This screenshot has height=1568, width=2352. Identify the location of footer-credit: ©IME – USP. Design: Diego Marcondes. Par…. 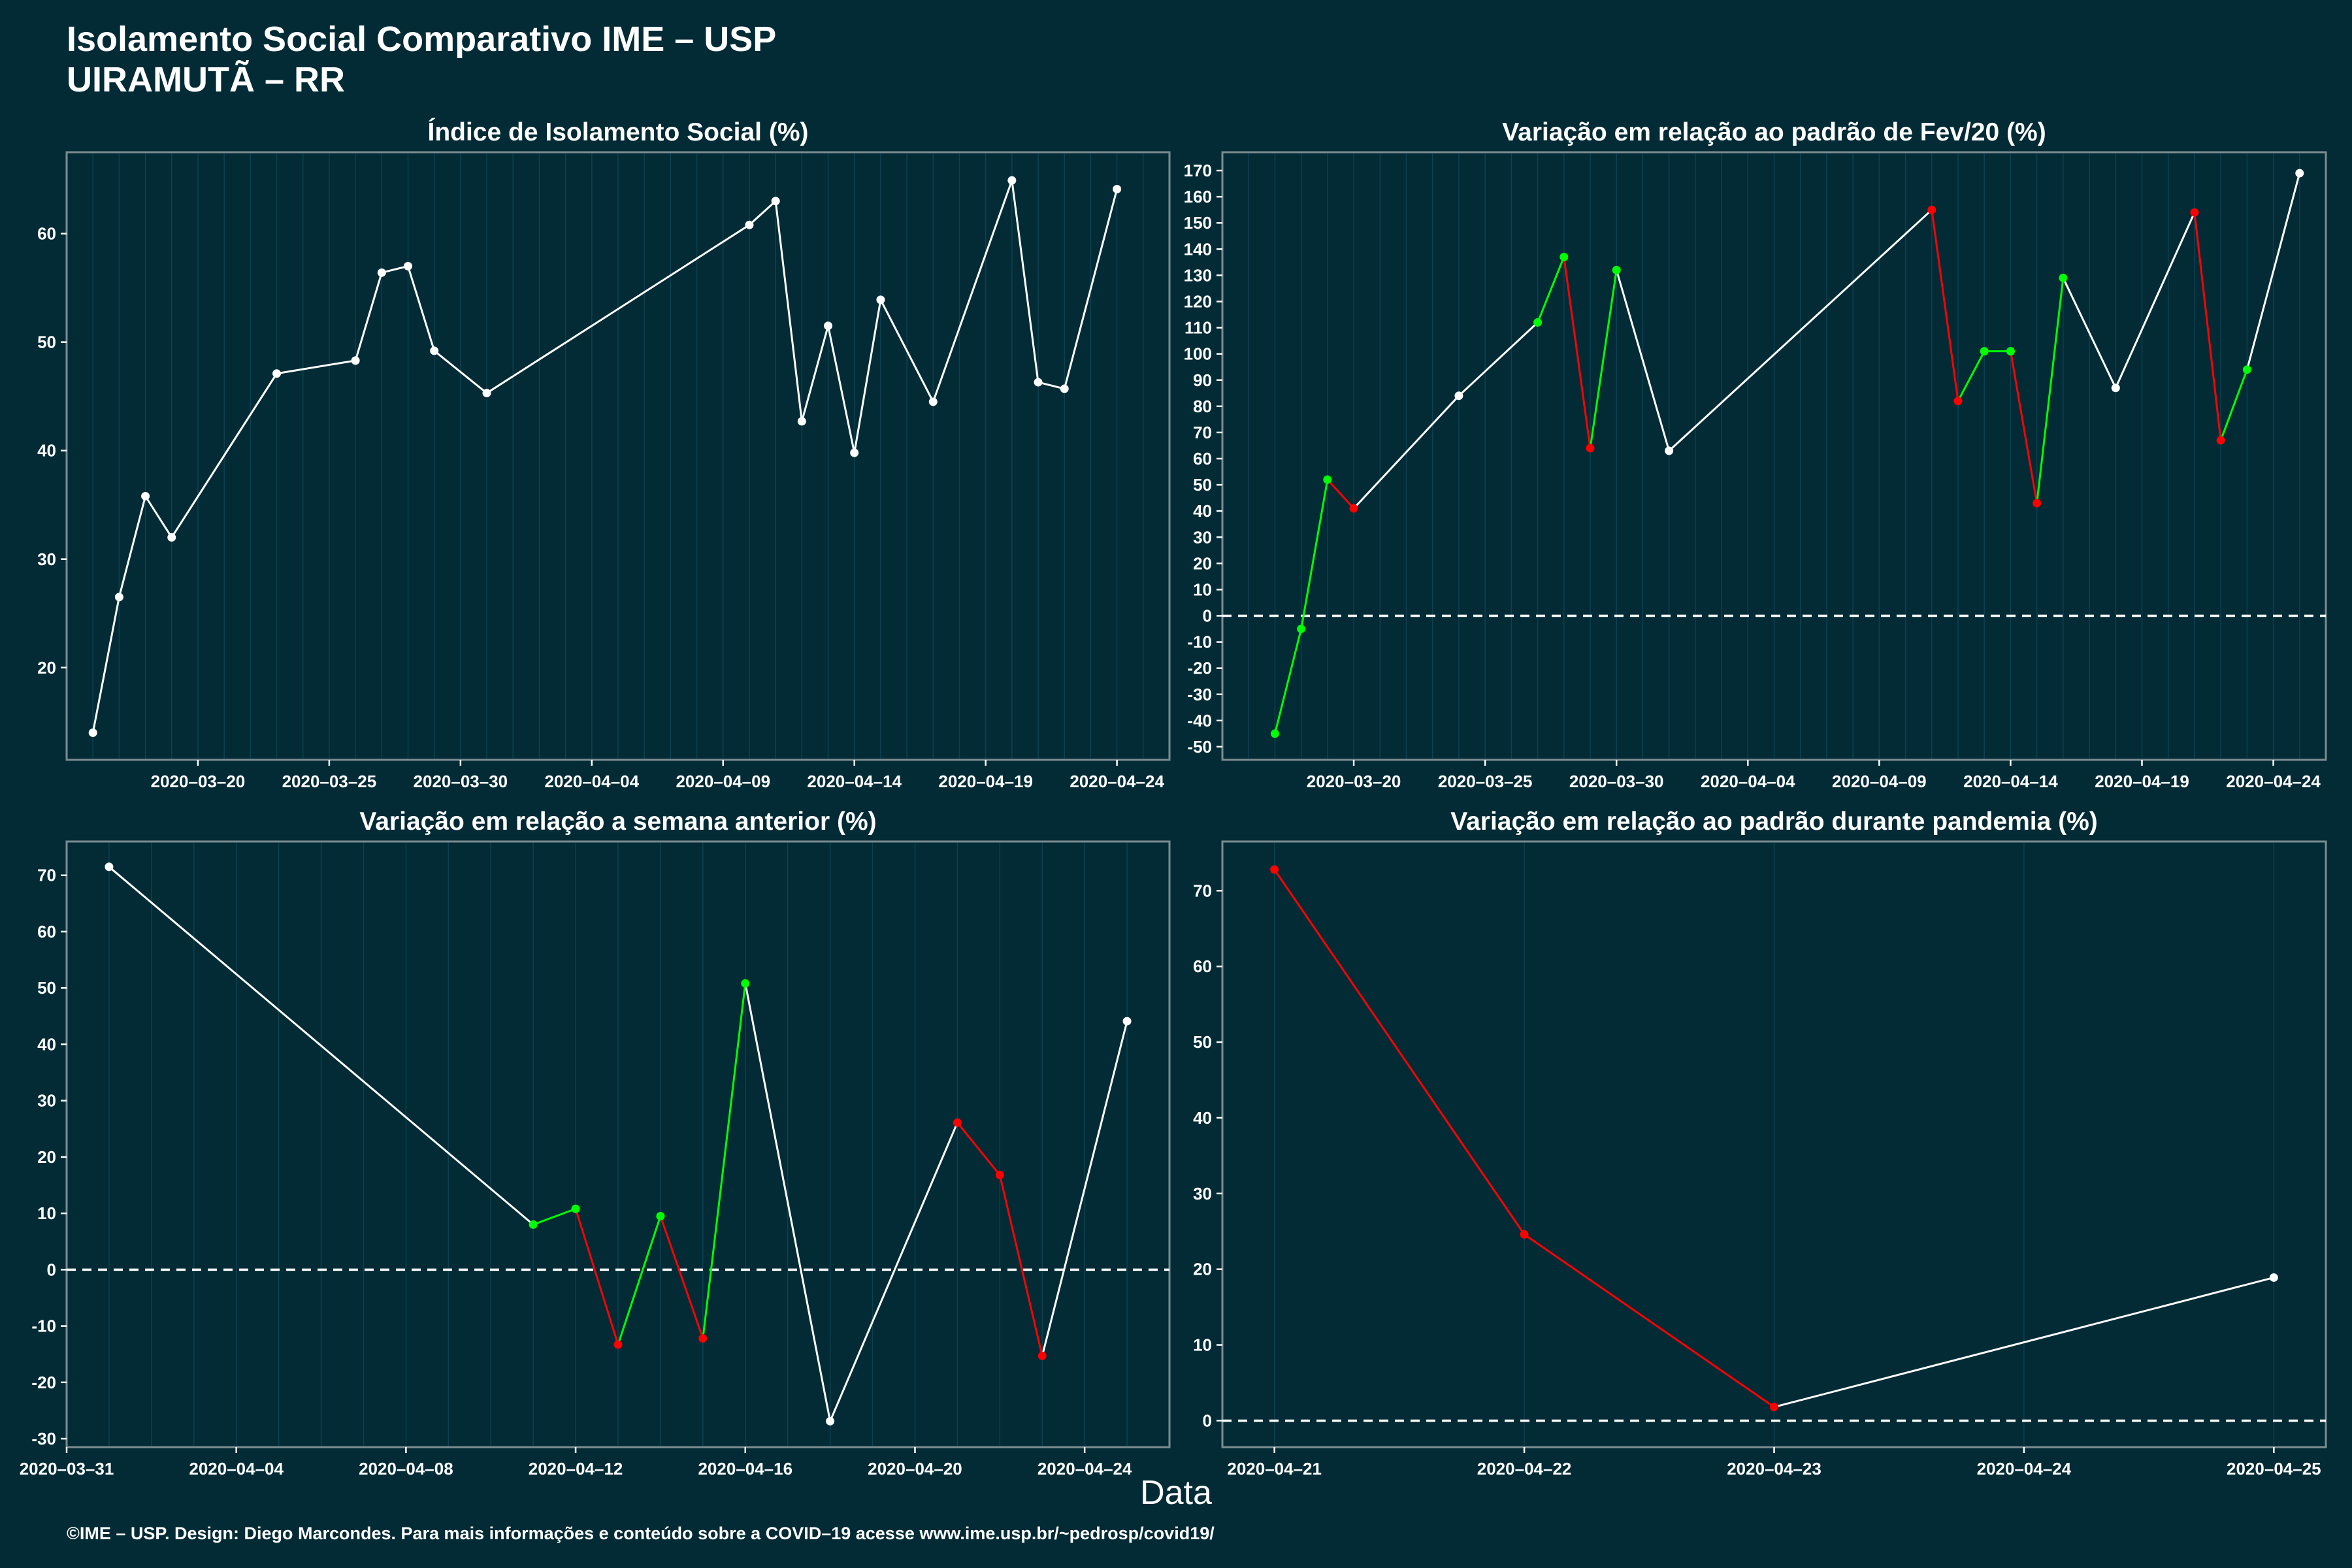
(641, 1533).